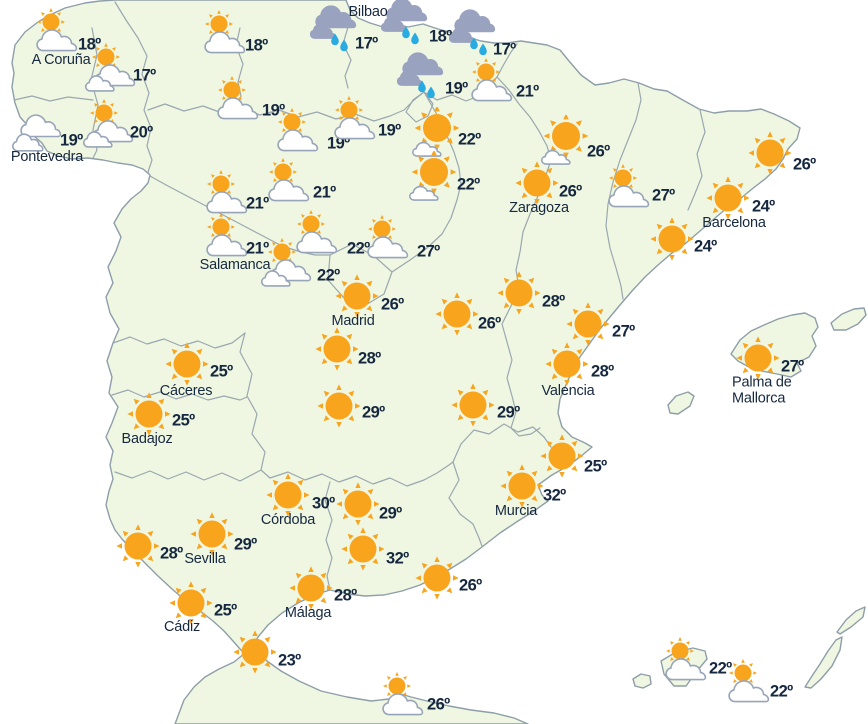 The height and width of the screenshot is (724, 868). What do you see at coordinates (389, 130) in the screenshot?
I see `temperature-label: 19º` at bounding box center [389, 130].